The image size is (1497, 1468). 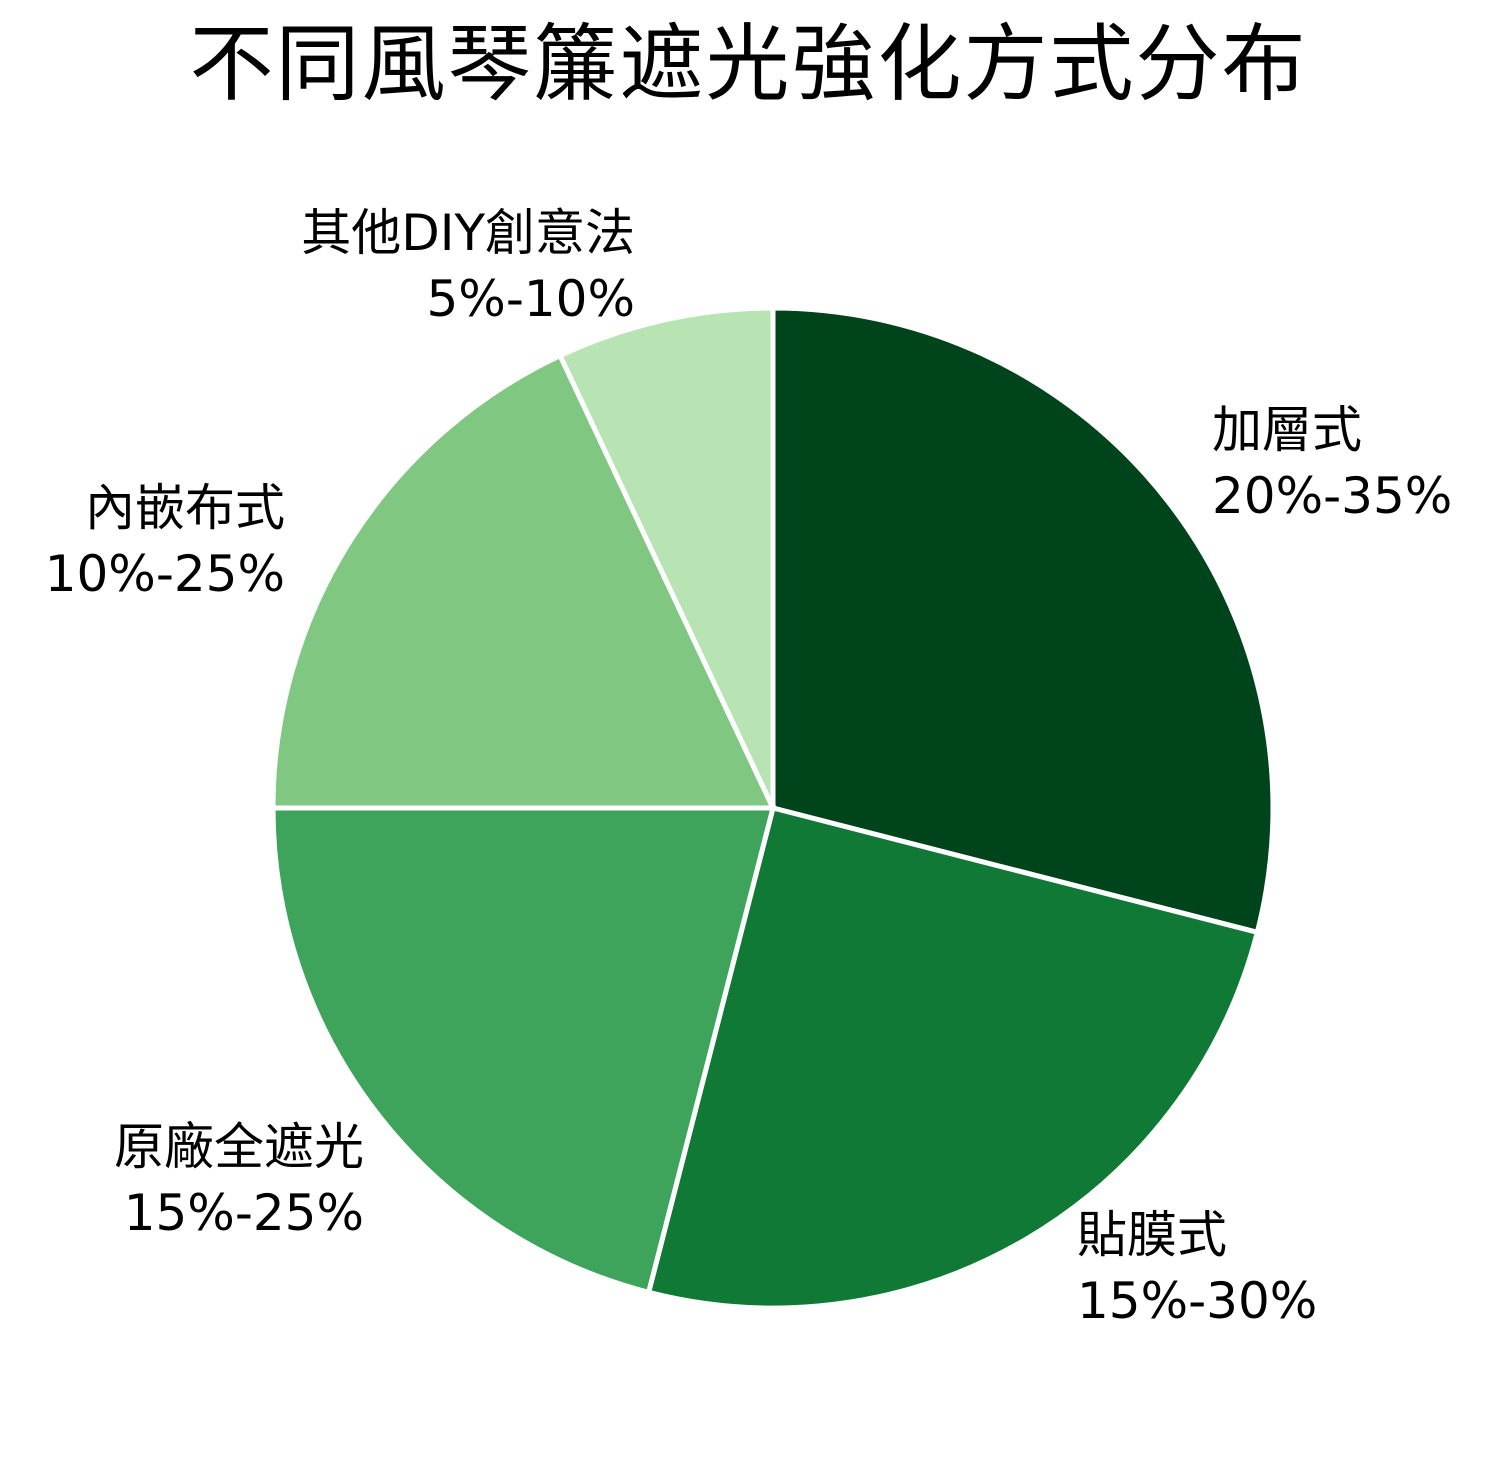 I want to click on slice-name: 加層式, so click(x=1287, y=430).